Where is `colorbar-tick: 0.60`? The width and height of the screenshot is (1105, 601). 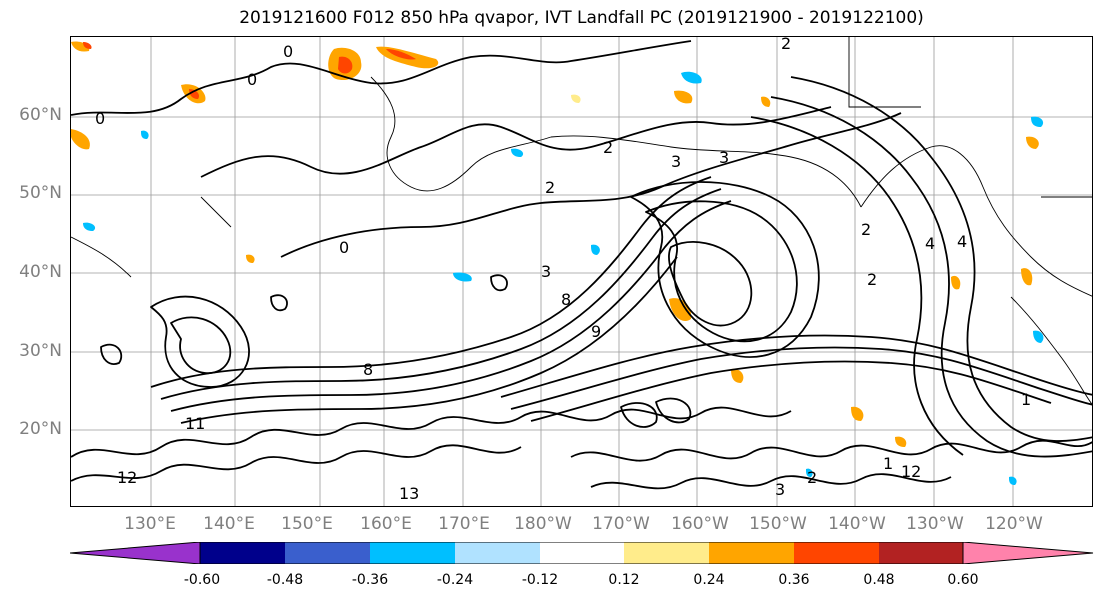
colorbar-tick: 0.60 is located at coordinates (963, 580).